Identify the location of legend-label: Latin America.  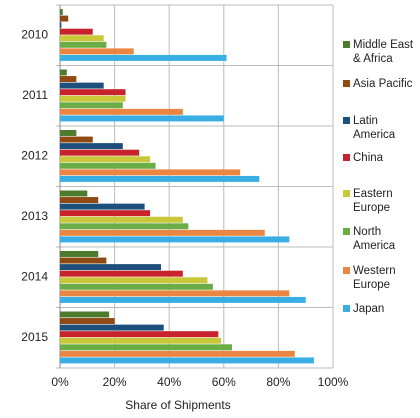
(374, 128).